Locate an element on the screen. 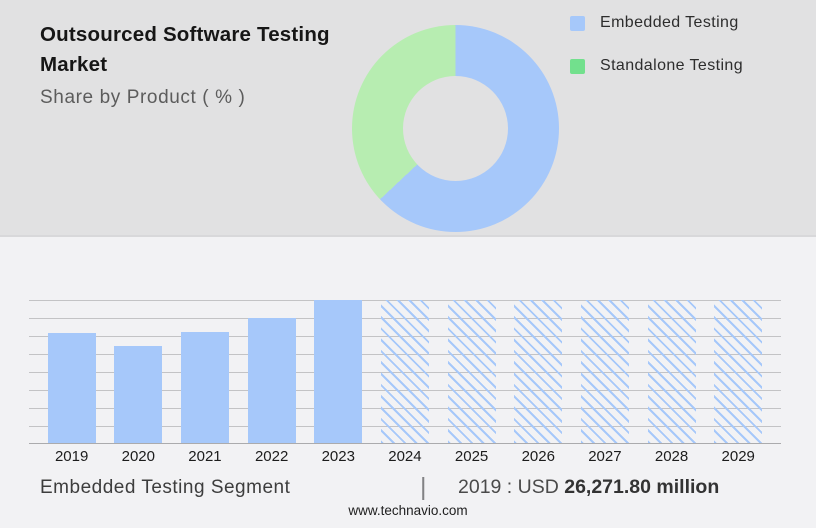  legend: Embedded Testing Standalone Testing is located at coordinates (656, 57).